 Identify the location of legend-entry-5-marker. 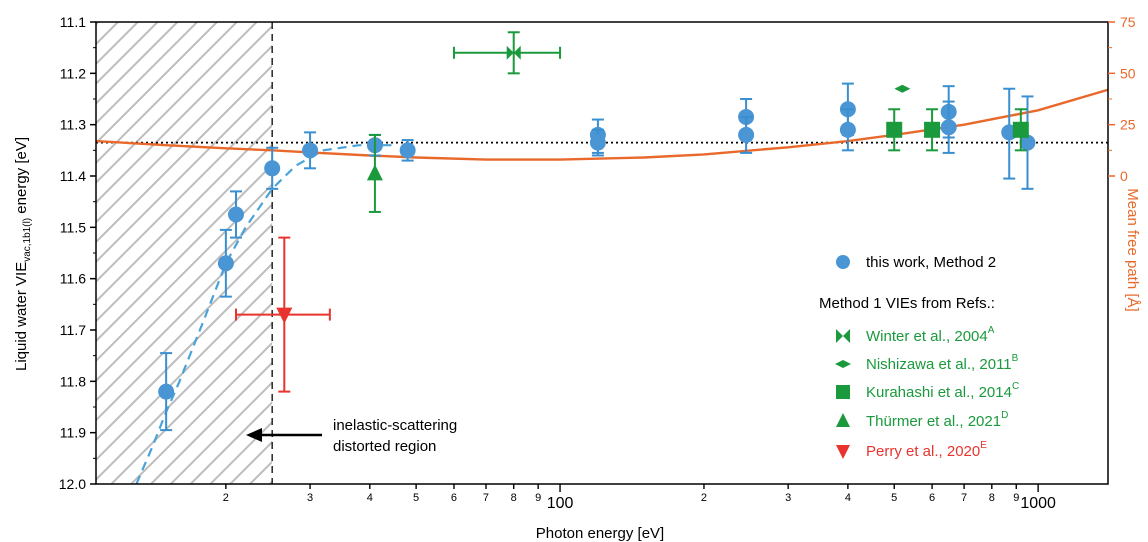
(843, 452).